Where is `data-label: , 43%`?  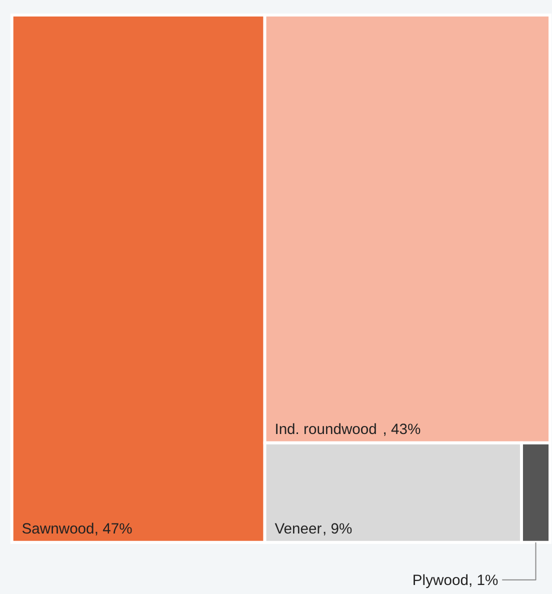
data-label: , 43% is located at coordinates (401, 430).